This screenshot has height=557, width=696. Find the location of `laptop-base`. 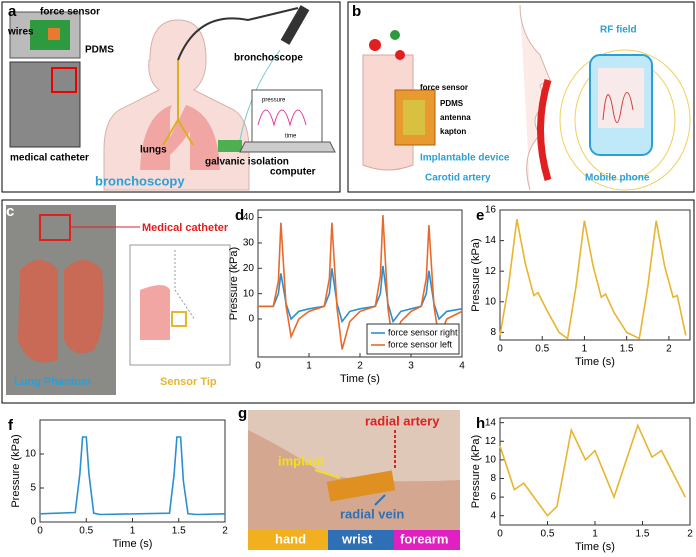

laptop-base is located at coordinates (287, 147).